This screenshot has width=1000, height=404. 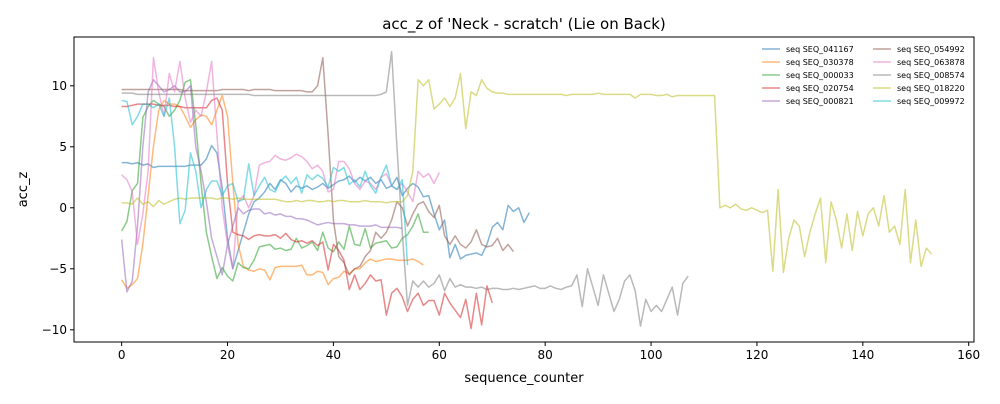 I want to click on legend-item: seq SEQ_041167, so click(x=808, y=49).